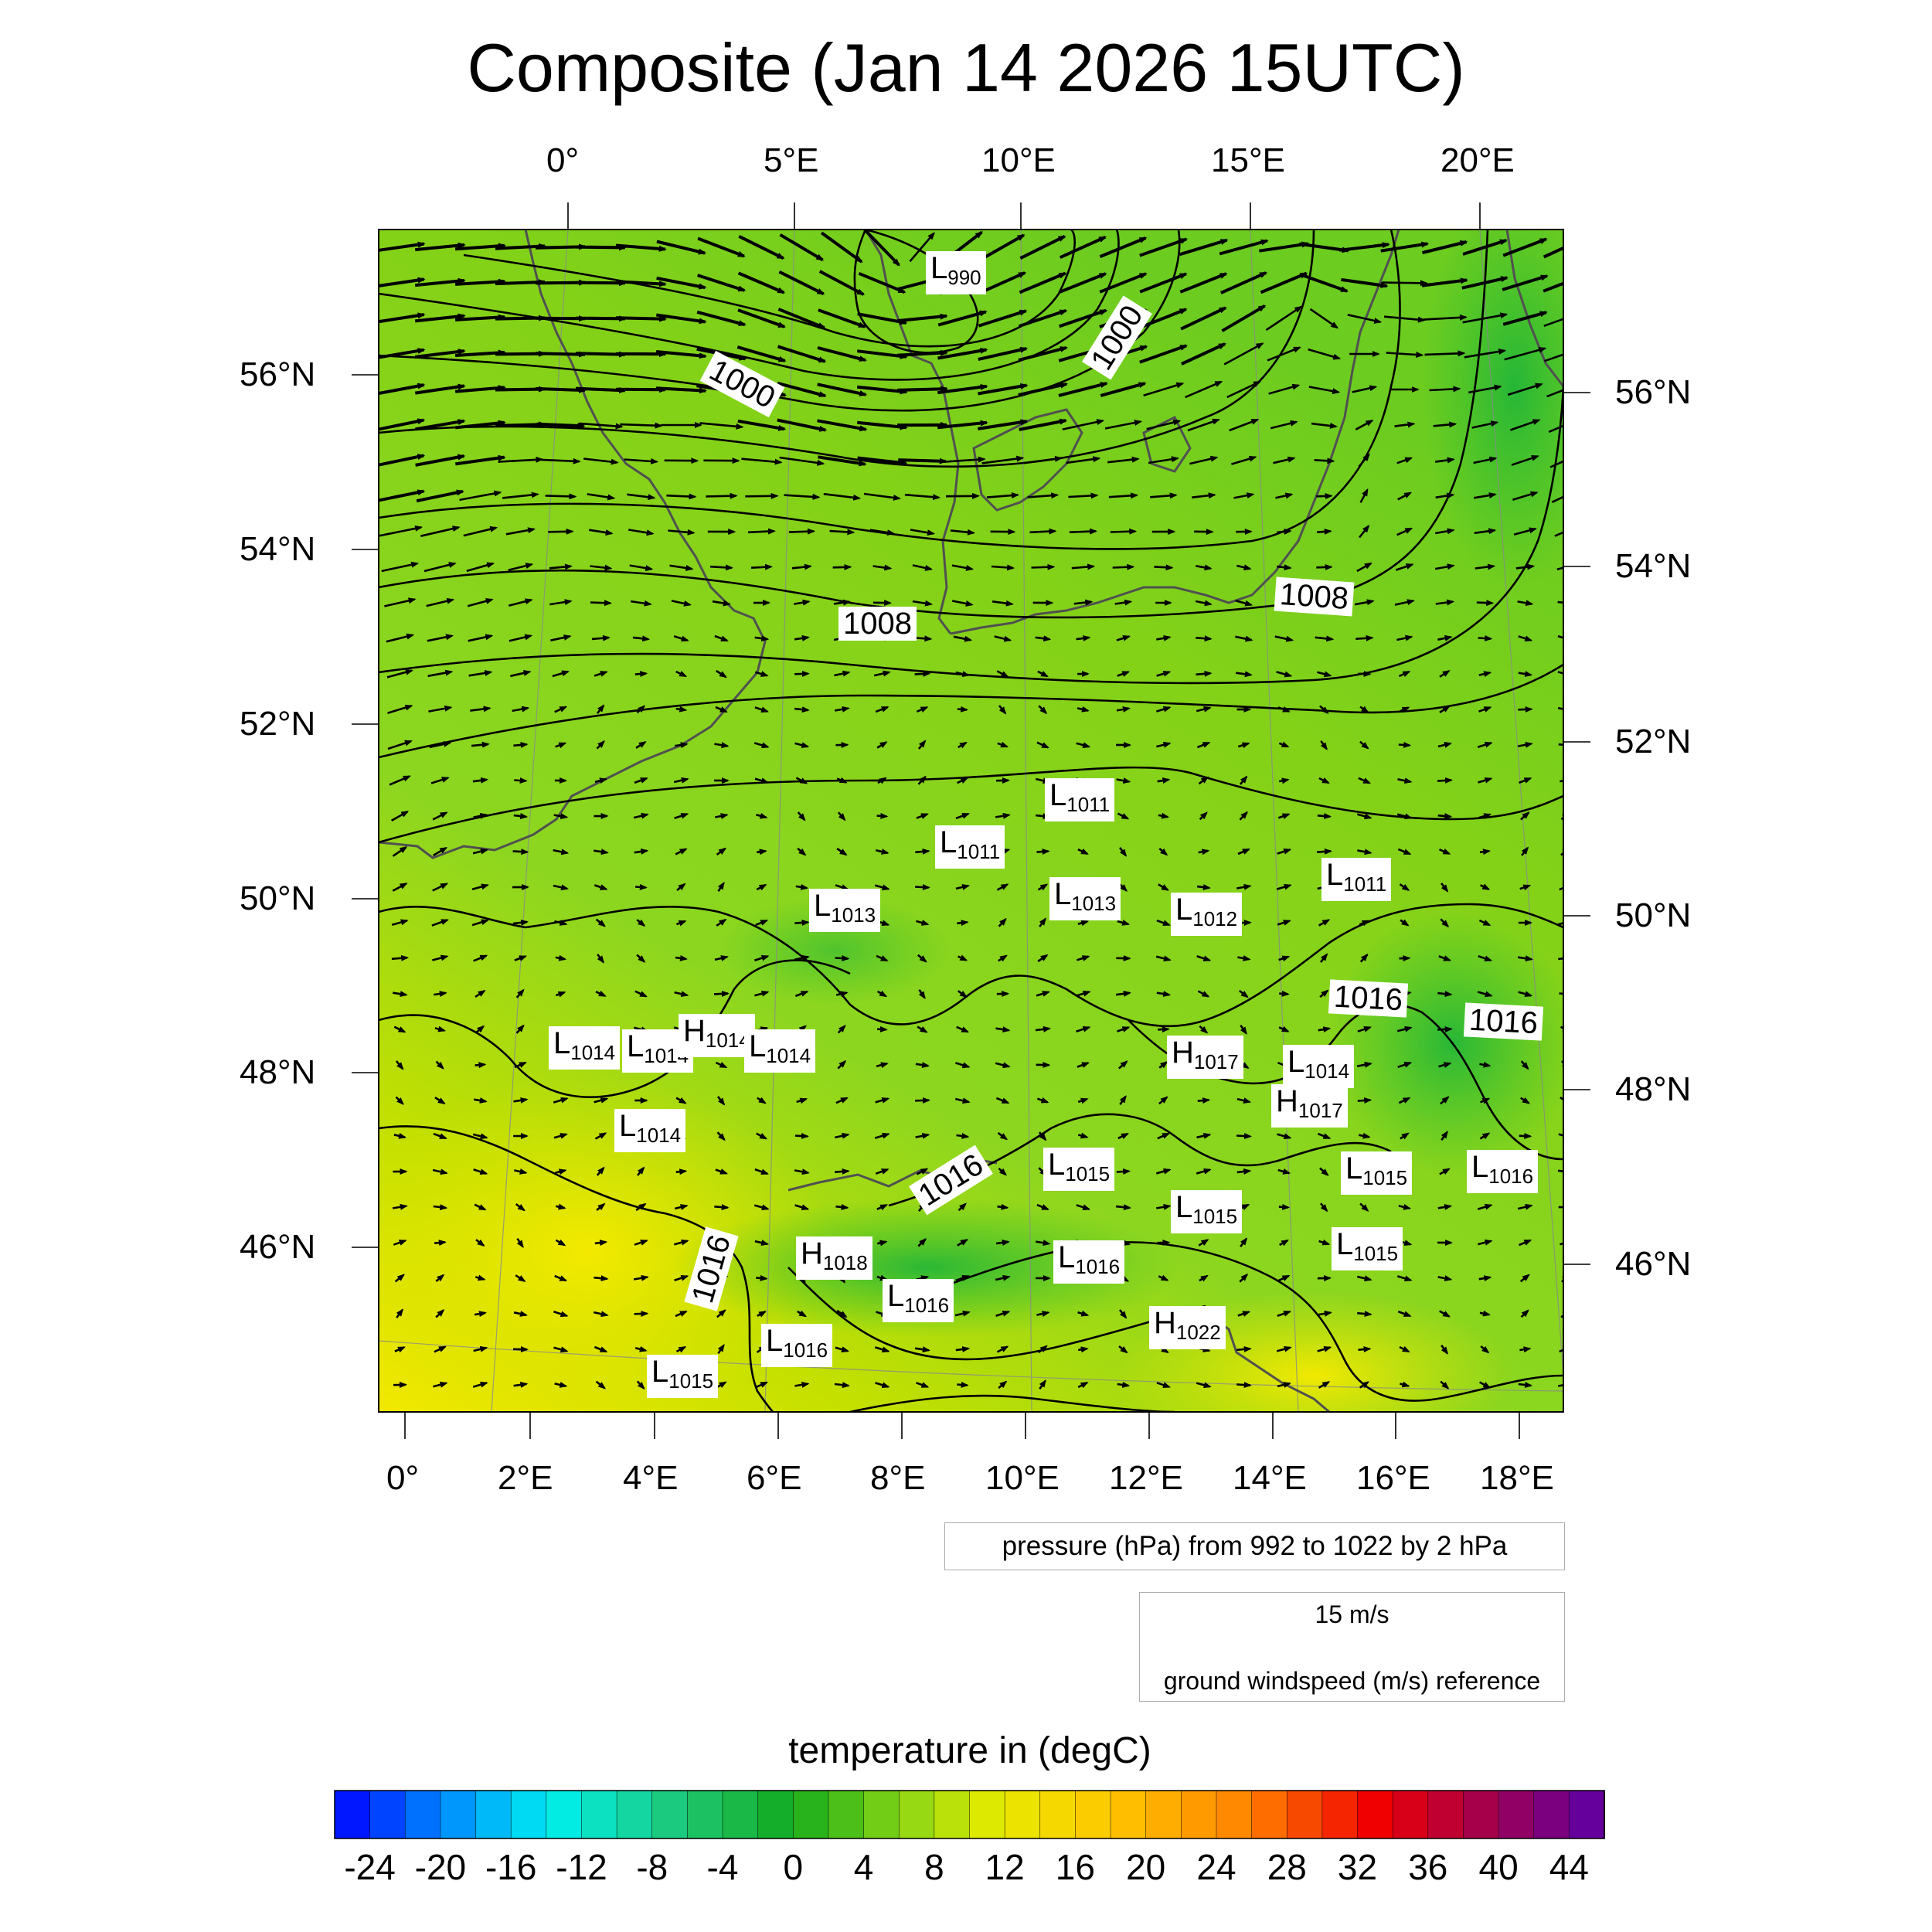  I want to click on isobar-label: 1008, so click(878, 624).